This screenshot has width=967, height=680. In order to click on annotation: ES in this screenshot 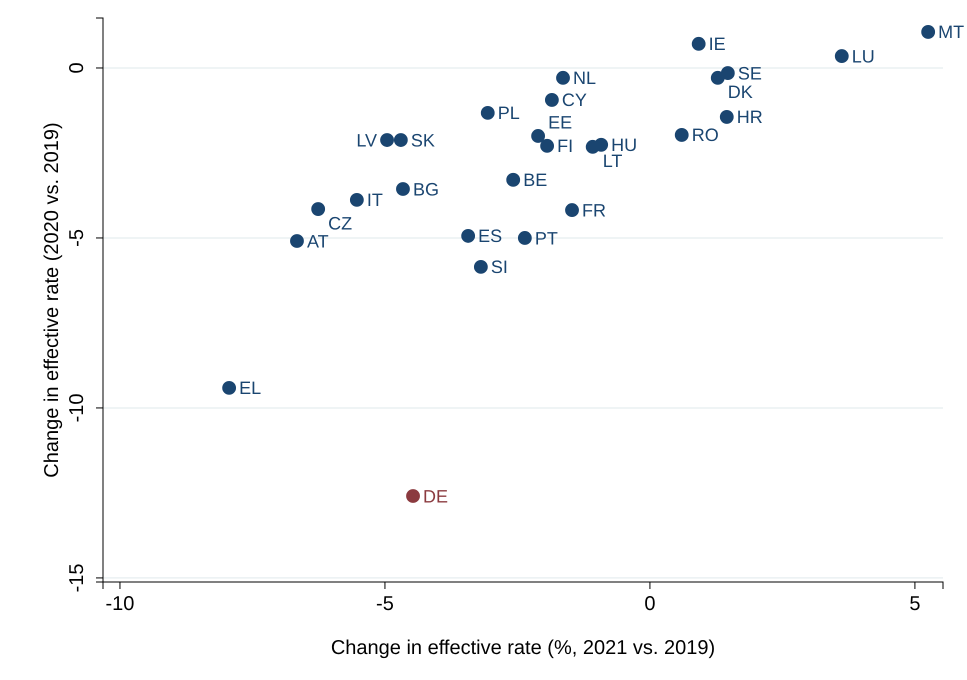, I will do `click(490, 236)`.